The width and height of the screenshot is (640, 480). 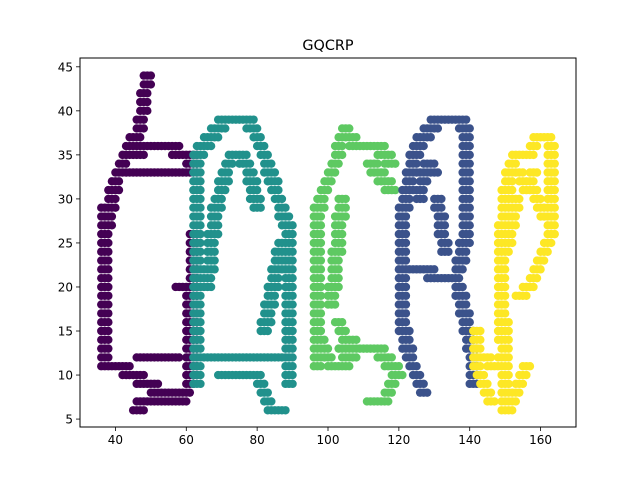 I want to click on x-tick-label: 100, so click(x=328, y=440).